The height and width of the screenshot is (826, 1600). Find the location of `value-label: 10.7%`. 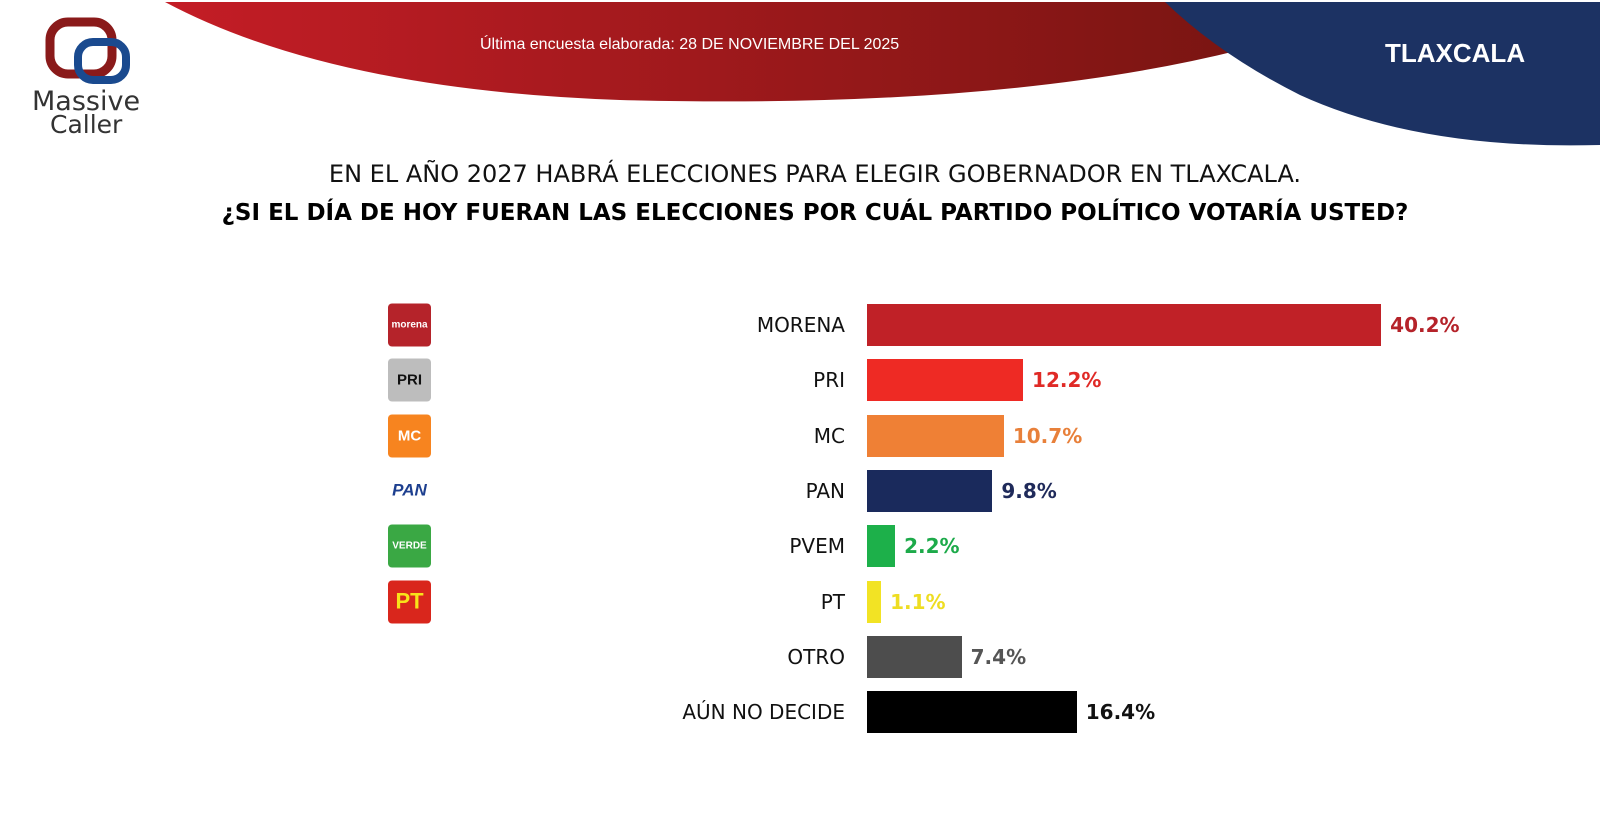

value-label: 10.7% is located at coordinates (1047, 435).